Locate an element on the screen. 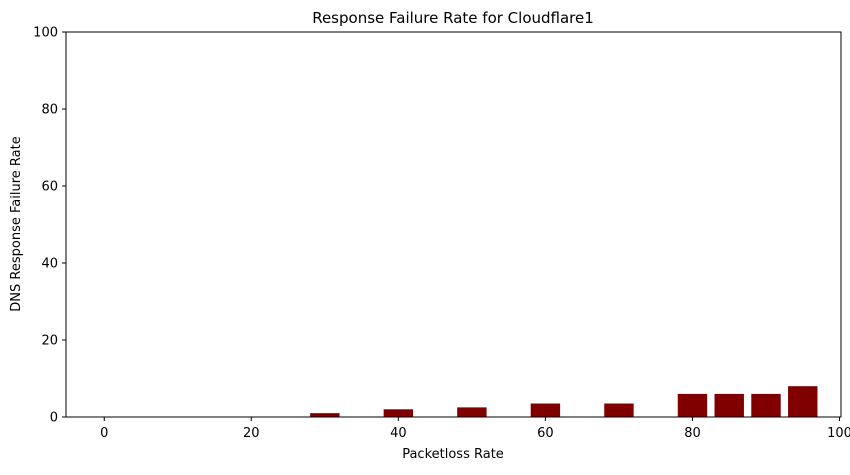  y-tick-label: 60 is located at coordinates (49, 187).